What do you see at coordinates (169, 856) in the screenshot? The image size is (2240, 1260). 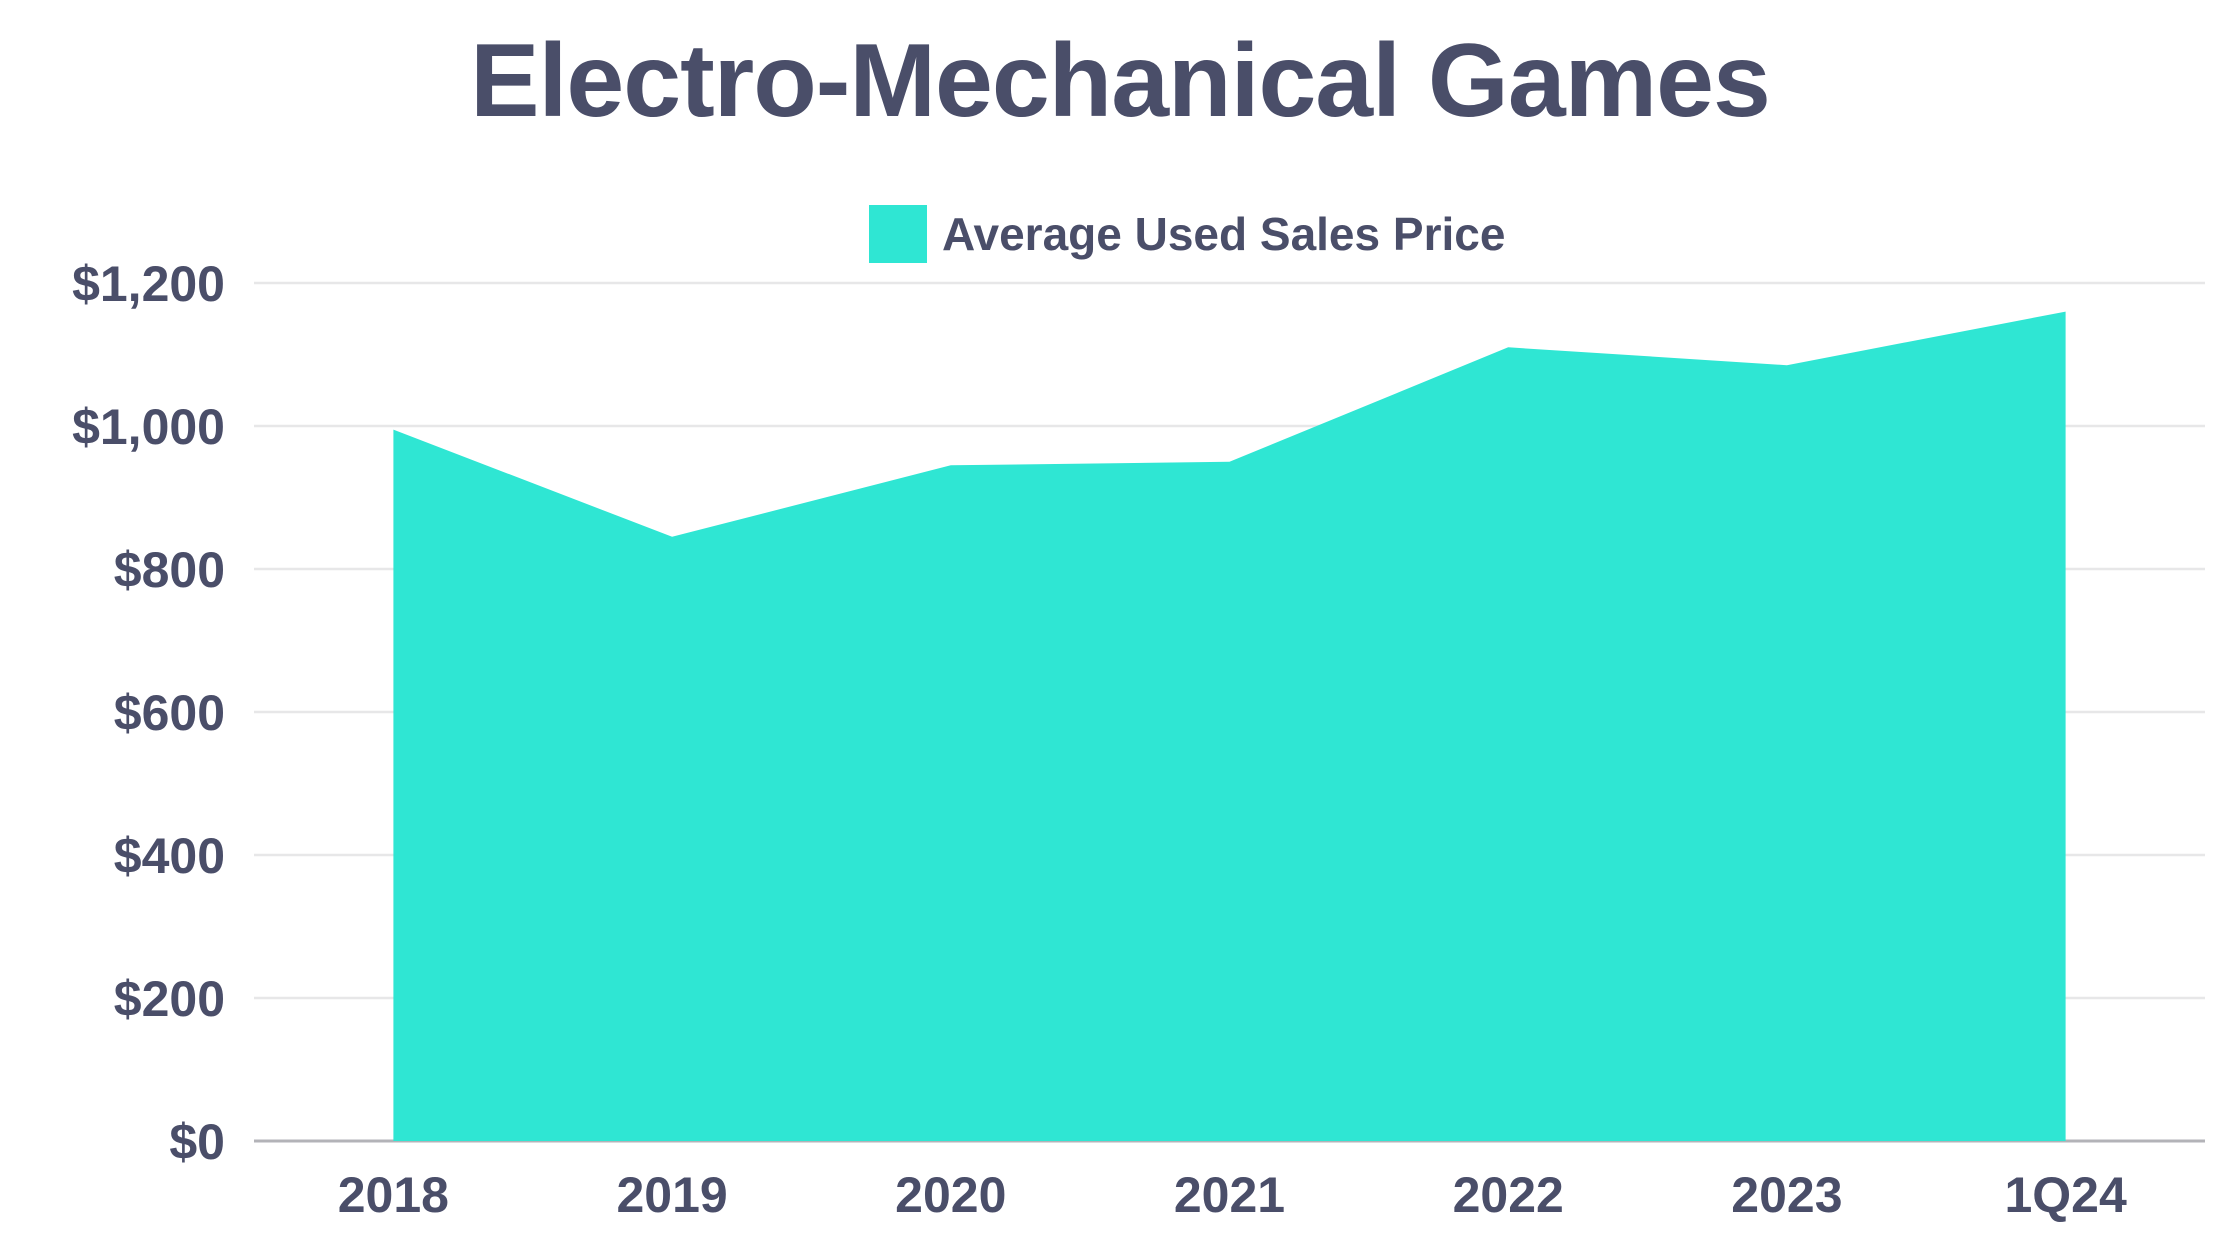 I see `y-tick-label: $400` at bounding box center [169, 856].